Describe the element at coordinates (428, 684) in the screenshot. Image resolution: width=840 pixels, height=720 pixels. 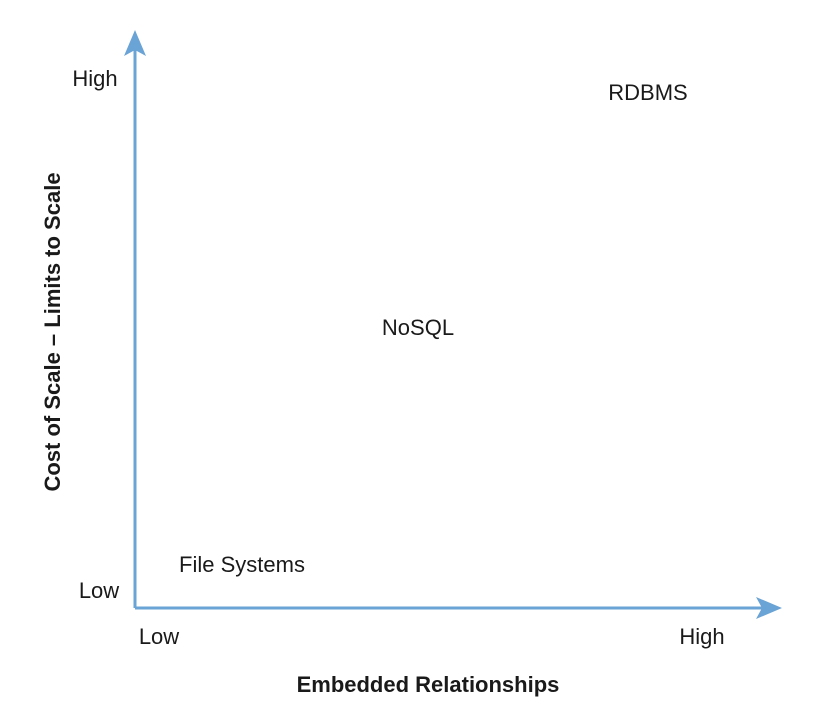
I see `x-axis-title: Embedded Relationships` at that location.